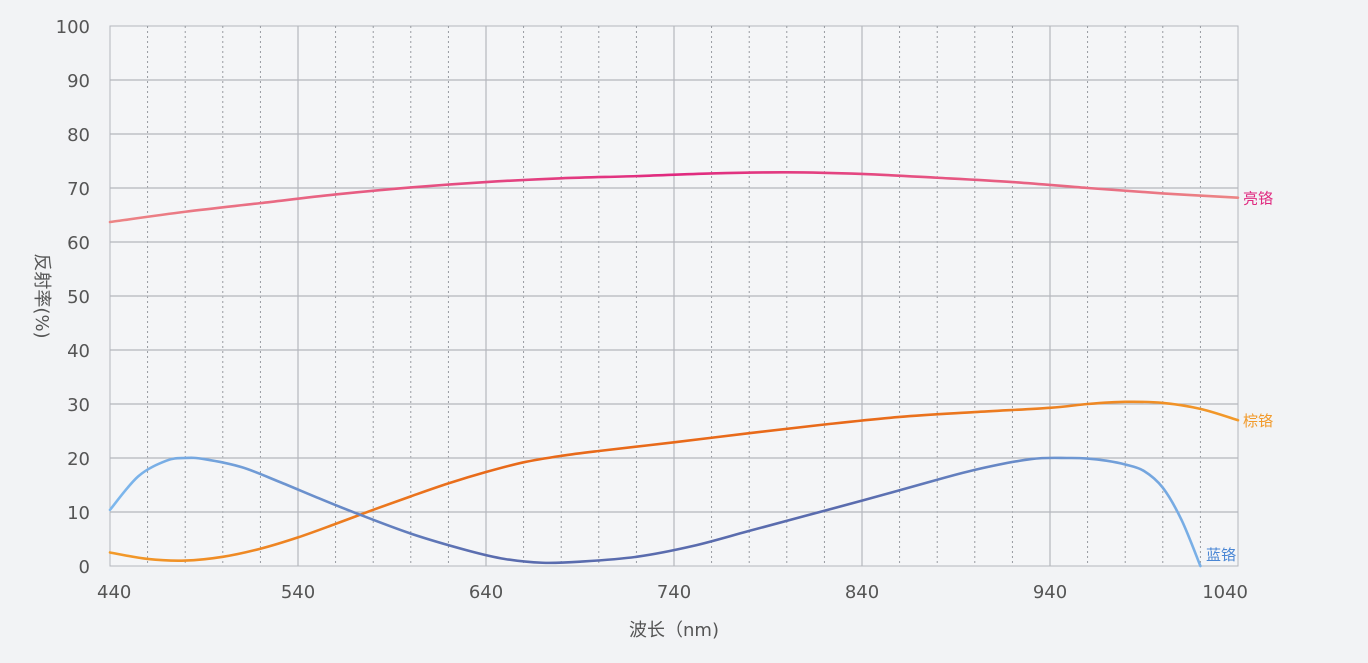 The width and height of the screenshot is (1368, 663). What do you see at coordinates (78, 297) in the screenshot?
I see `y-tick-label: 50` at bounding box center [78, 297].